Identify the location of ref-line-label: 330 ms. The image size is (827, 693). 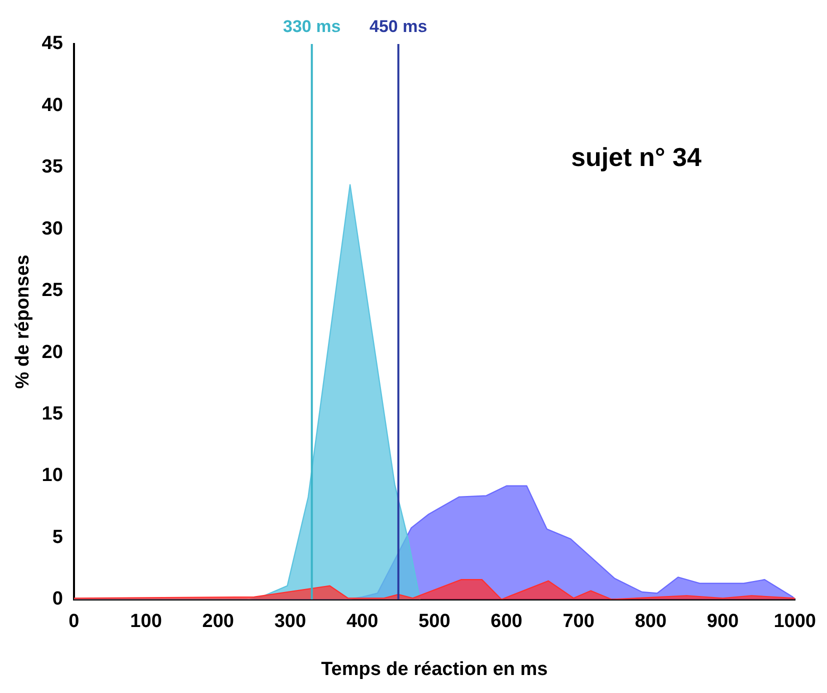
(312, 26).